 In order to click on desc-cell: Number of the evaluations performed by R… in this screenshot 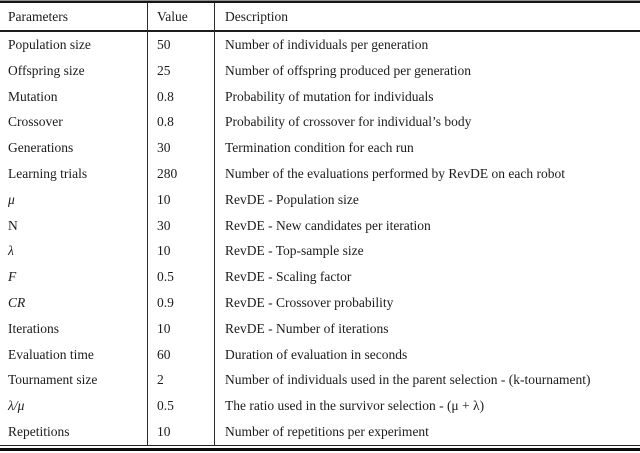, I will do `click(395, 173)`.